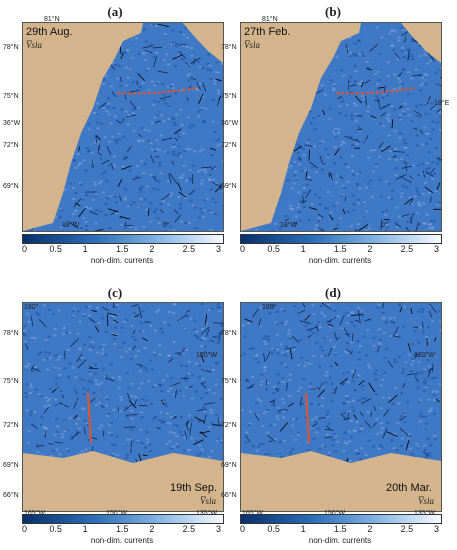 The height and width of the screenshot is (550, 457). What do you see at coordinates (34, 45) in the screenshot?
I see `vsla-label-a: V̅sla` at bounding box center [34, 45].